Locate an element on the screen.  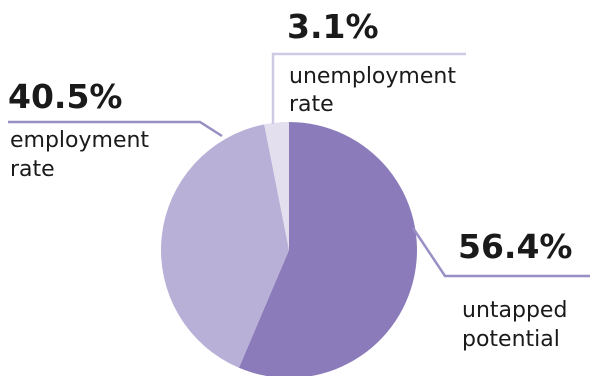
slice-category-label: employment is located at coordinates (79, 140).